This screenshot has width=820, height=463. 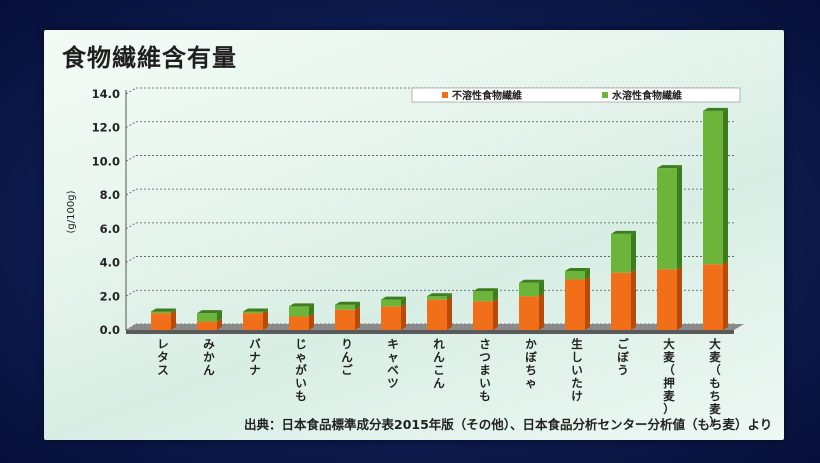 I want to click on category-label: バナナ, so click(x=255, y=357).